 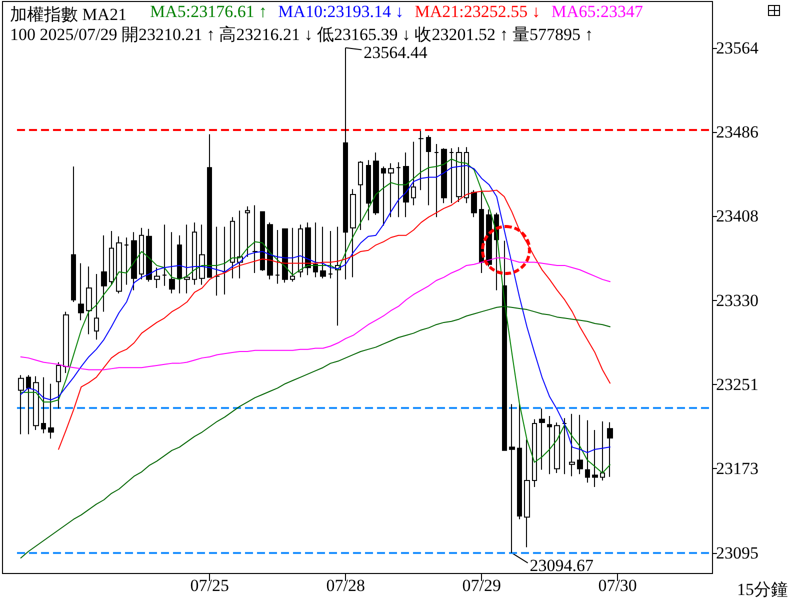 What do you see at coordinates (737, 48) in the screenshot?
I see `y-tick-label: 23564` at bounding box center [737, 48].